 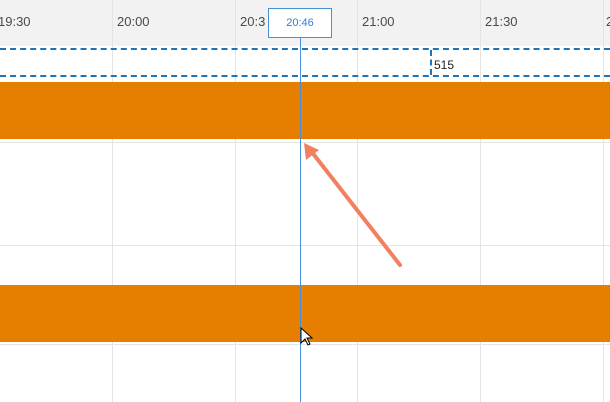 I want to click on gantt-bar, so click(x=305, y=110).